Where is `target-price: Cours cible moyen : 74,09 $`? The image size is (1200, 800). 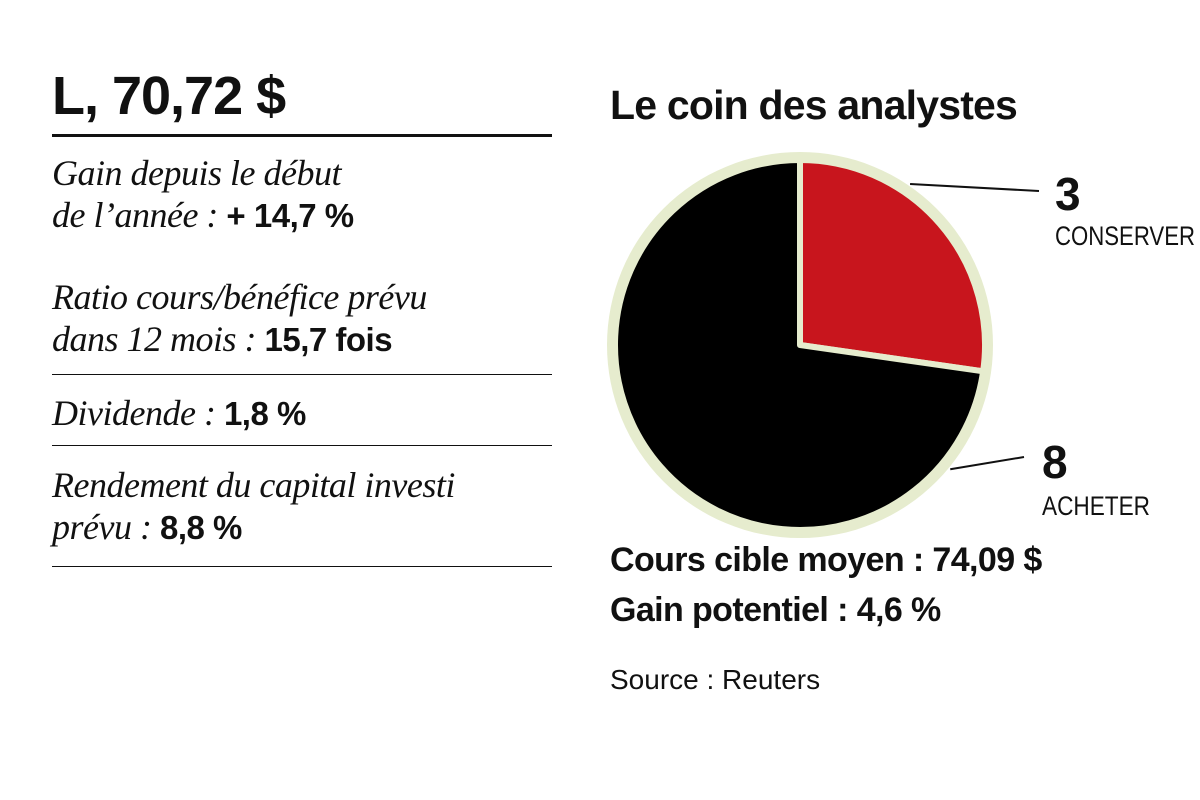 target-price: Cours cible moyen : 74,09 $ is located at coordinates (826, 560).